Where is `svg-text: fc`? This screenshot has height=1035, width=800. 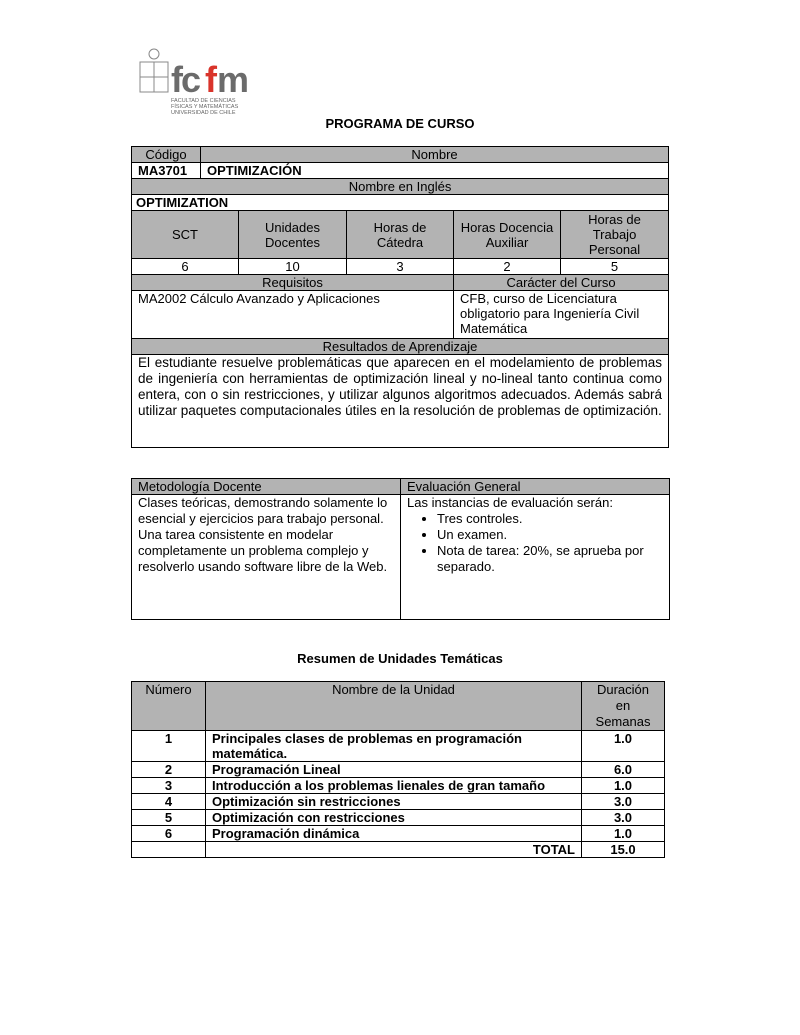 svg-text: fc is located at coordinates (185, 79).